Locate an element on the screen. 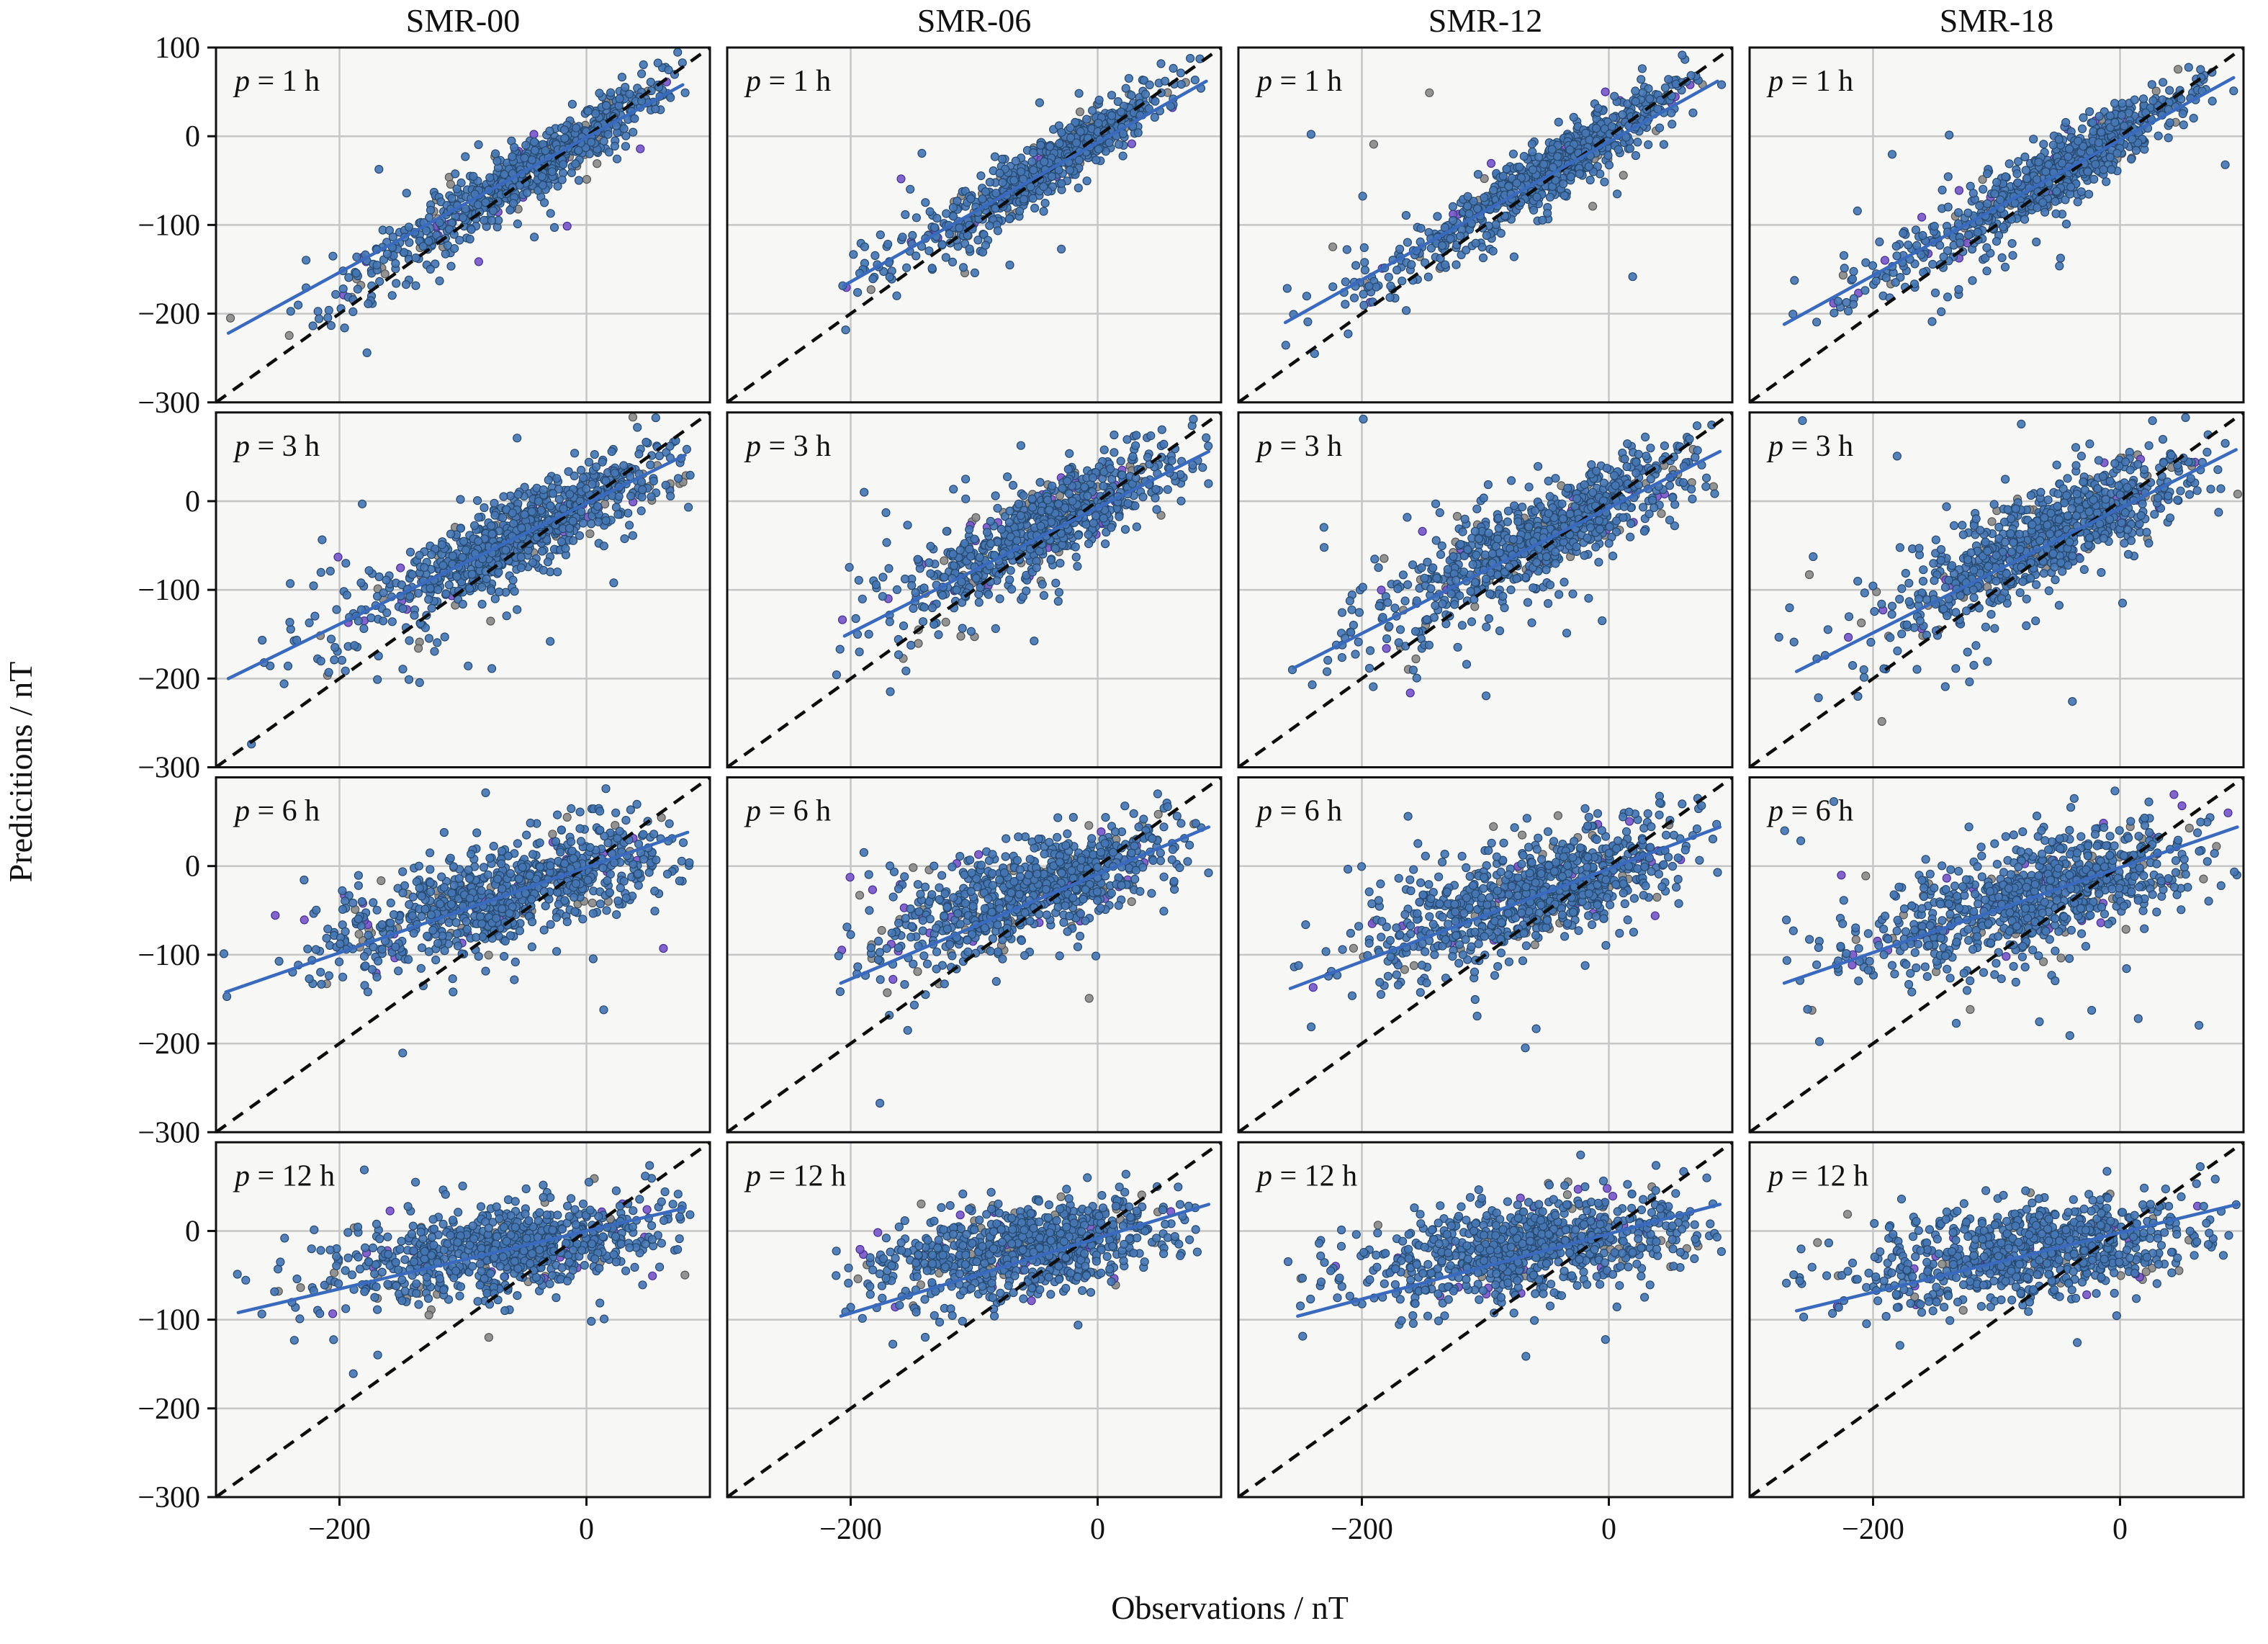 The width and height of the screenshot is (2268, 1644). subplot-SMR-12-row2: p = 6 h is located at coordinates (1485, 955).